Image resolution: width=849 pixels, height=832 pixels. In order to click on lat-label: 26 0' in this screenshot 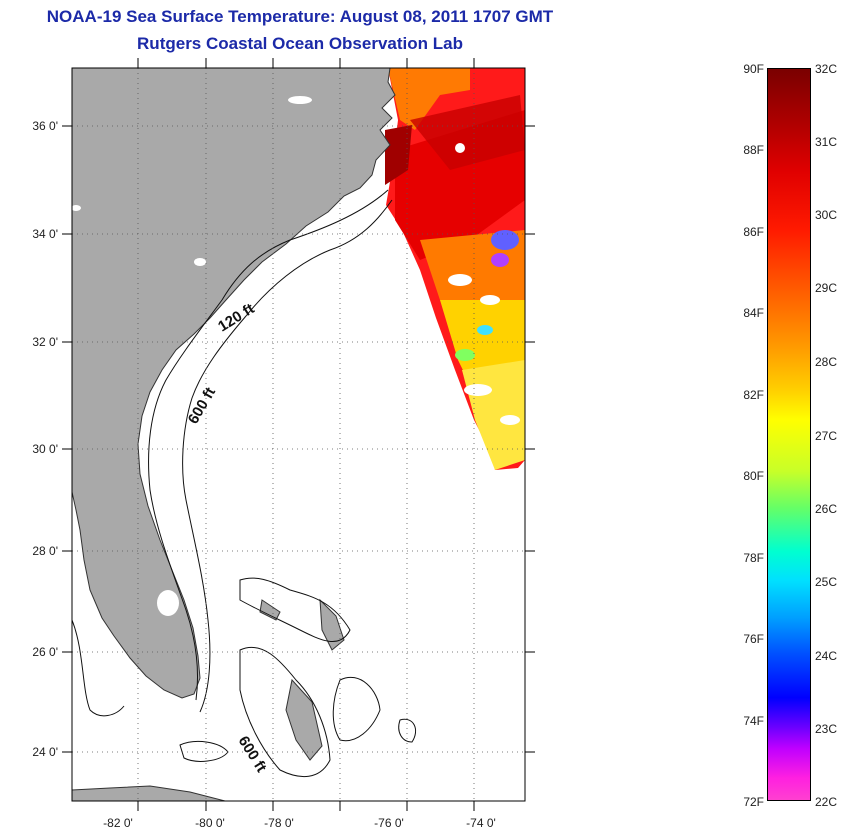, I will do `click(45, 652)`.